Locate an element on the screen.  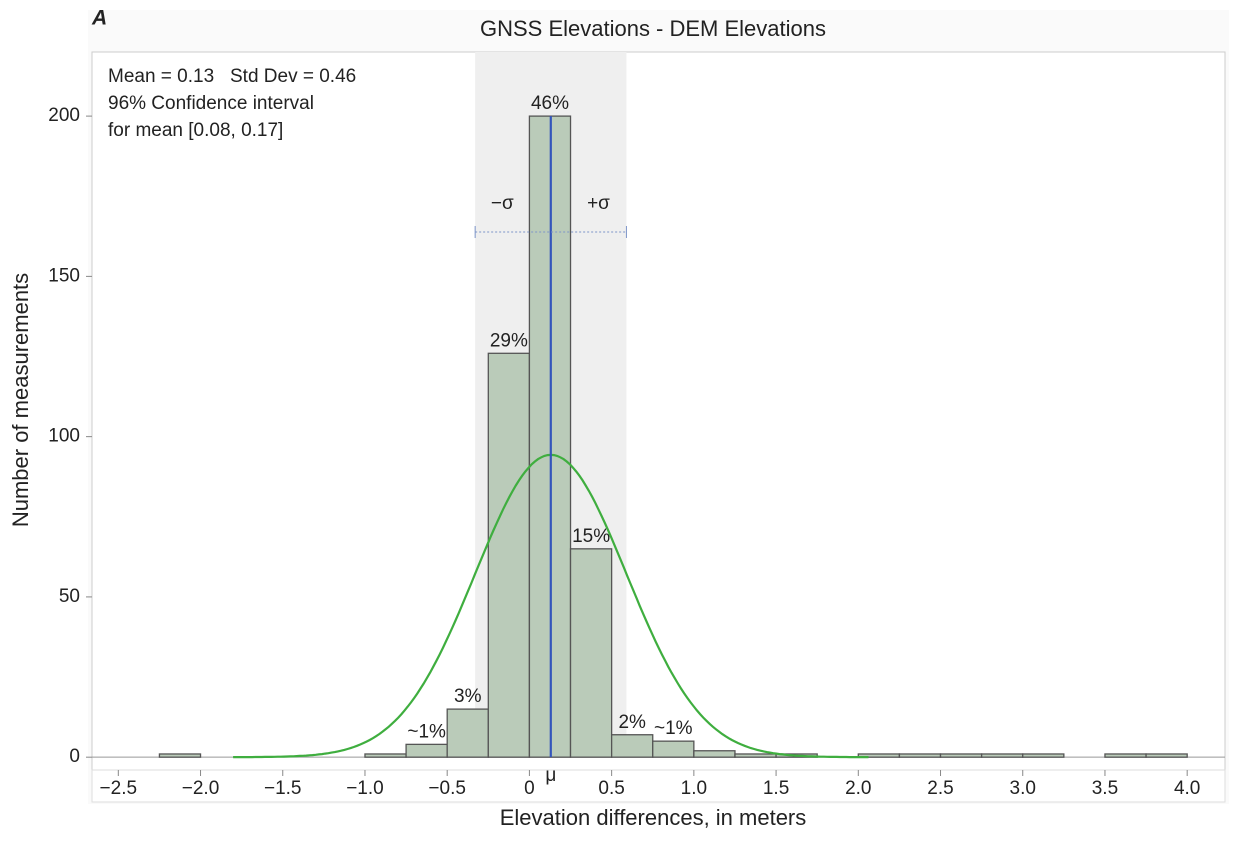
x-axis-strip is located at coordinates (658, 786).